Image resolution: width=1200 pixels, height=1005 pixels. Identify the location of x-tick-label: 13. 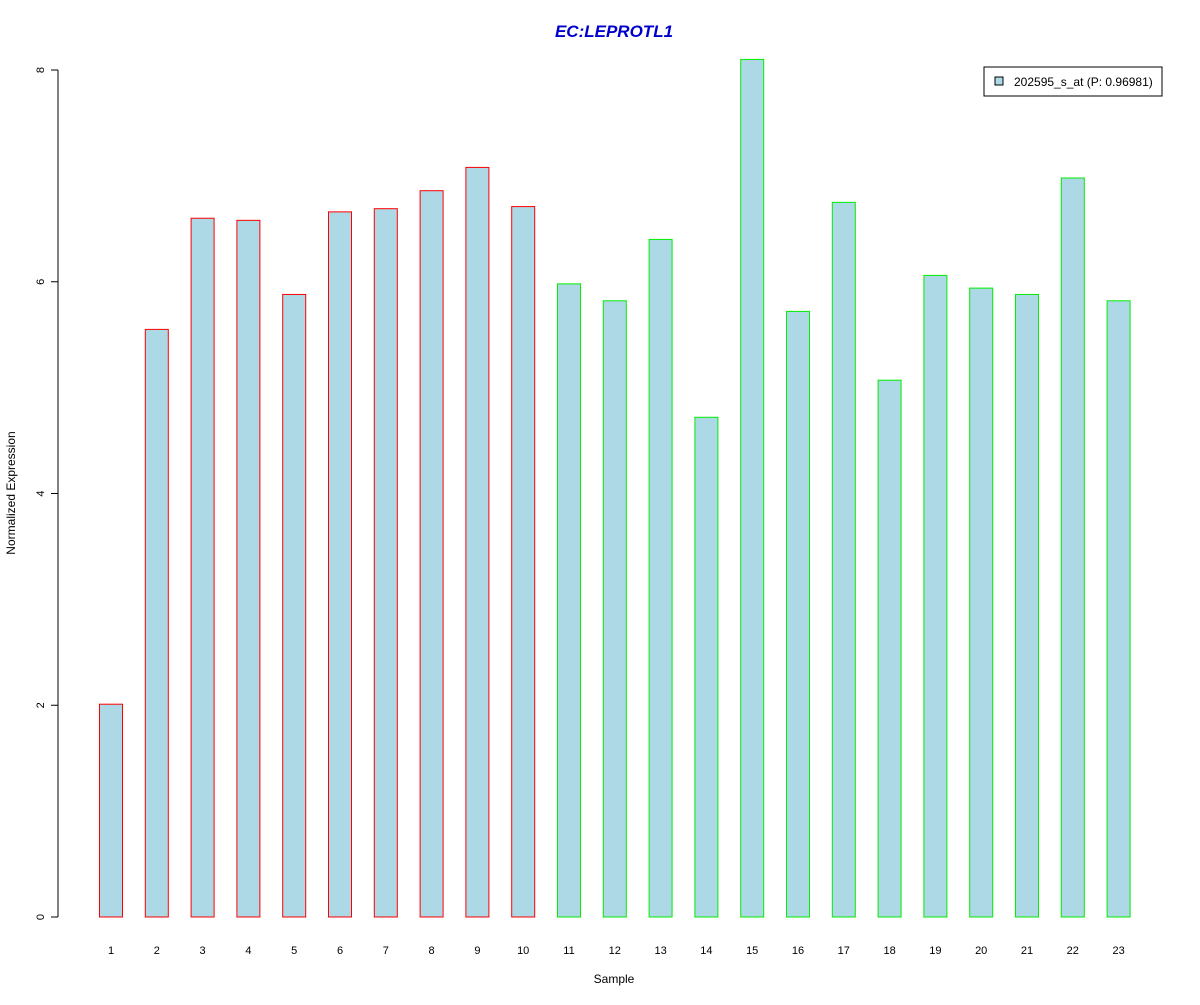
(660, 951).